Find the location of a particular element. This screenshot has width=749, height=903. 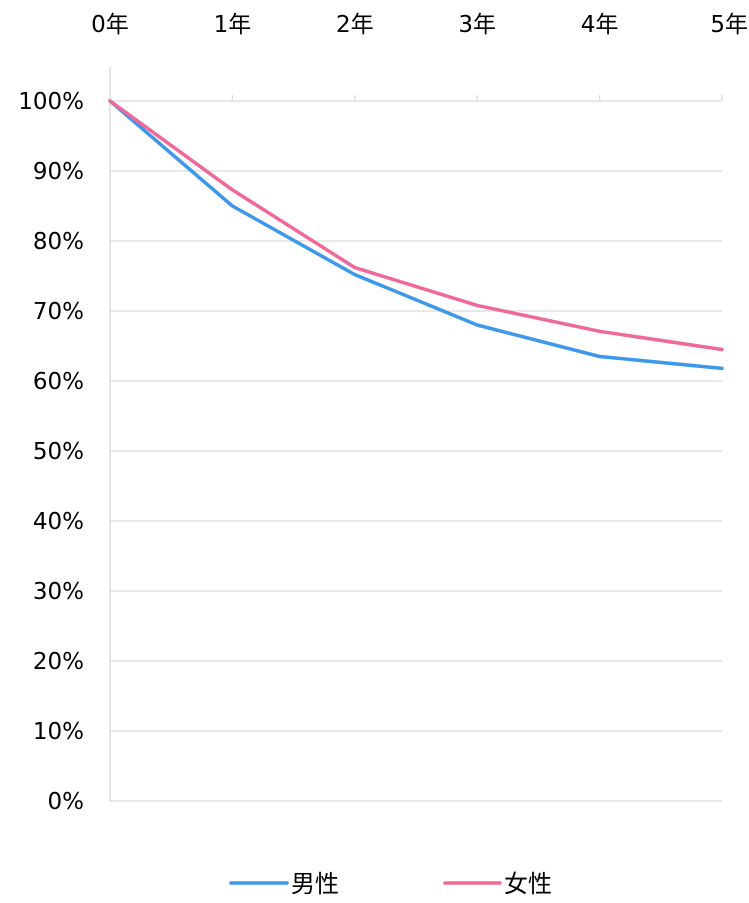

y-tick-label: 10% is located at coordinates (58, 732).